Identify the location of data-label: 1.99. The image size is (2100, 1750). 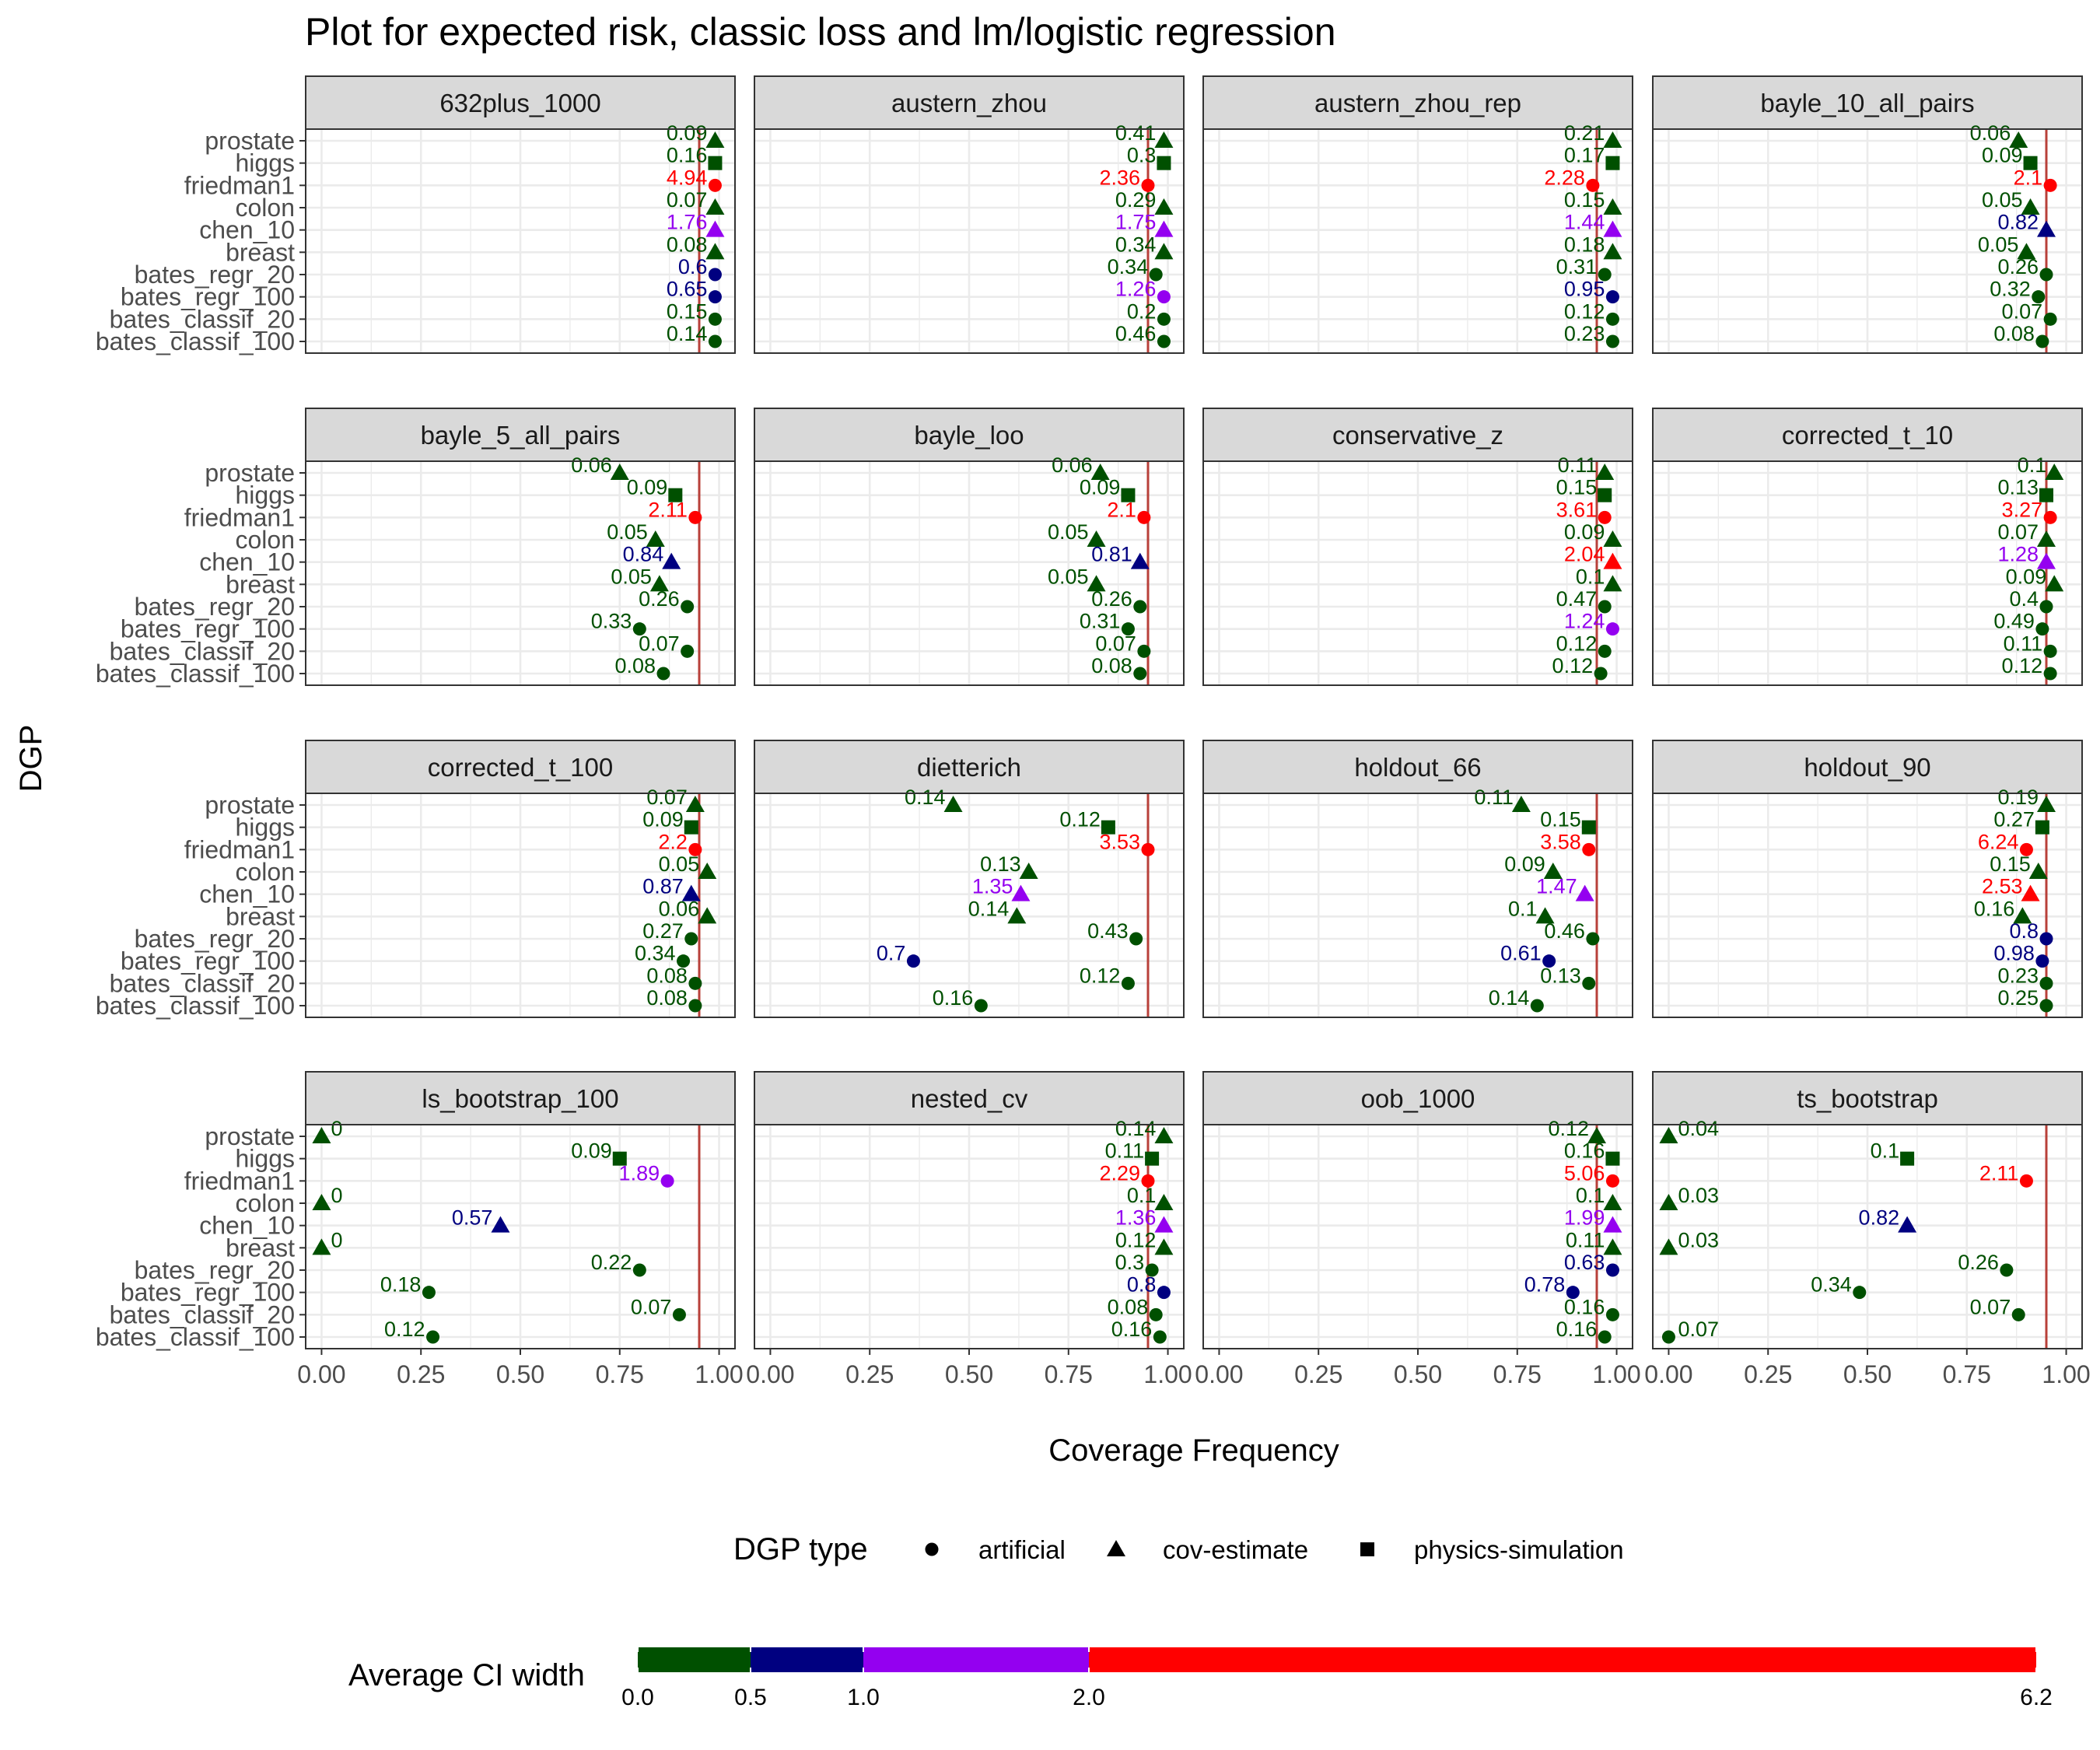
(1584, 1218).